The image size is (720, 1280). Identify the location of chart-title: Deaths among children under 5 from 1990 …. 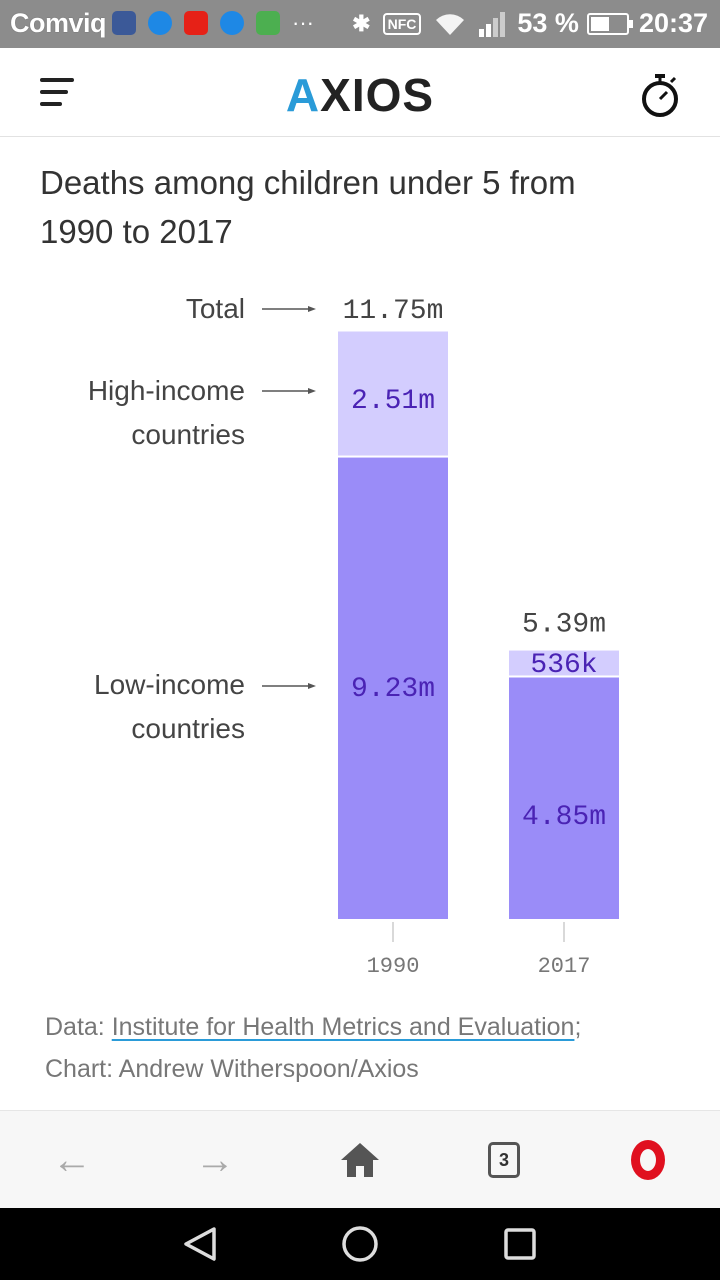
(308, 207).